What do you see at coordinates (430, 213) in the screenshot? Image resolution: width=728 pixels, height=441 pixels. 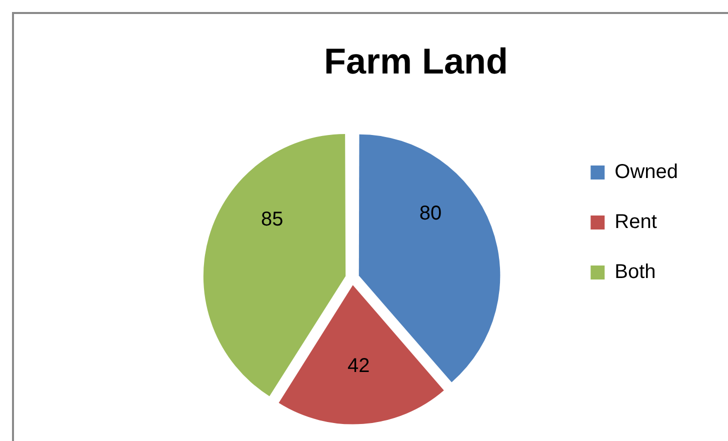 I see `data-label: 80` at bounding box center [430, 213].